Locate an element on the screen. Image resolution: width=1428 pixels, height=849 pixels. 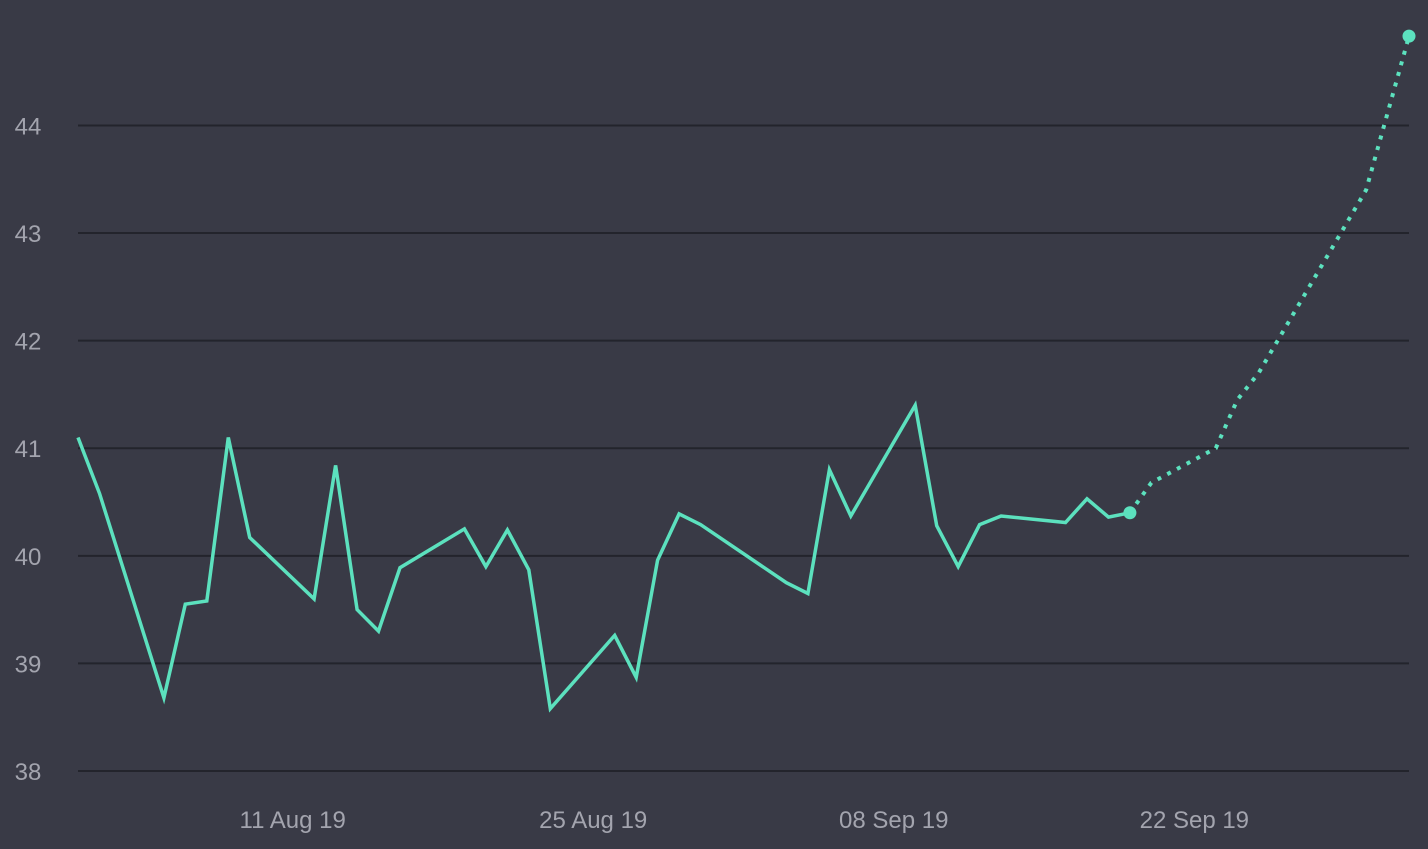
markers is located at coordinates (1269, 274).